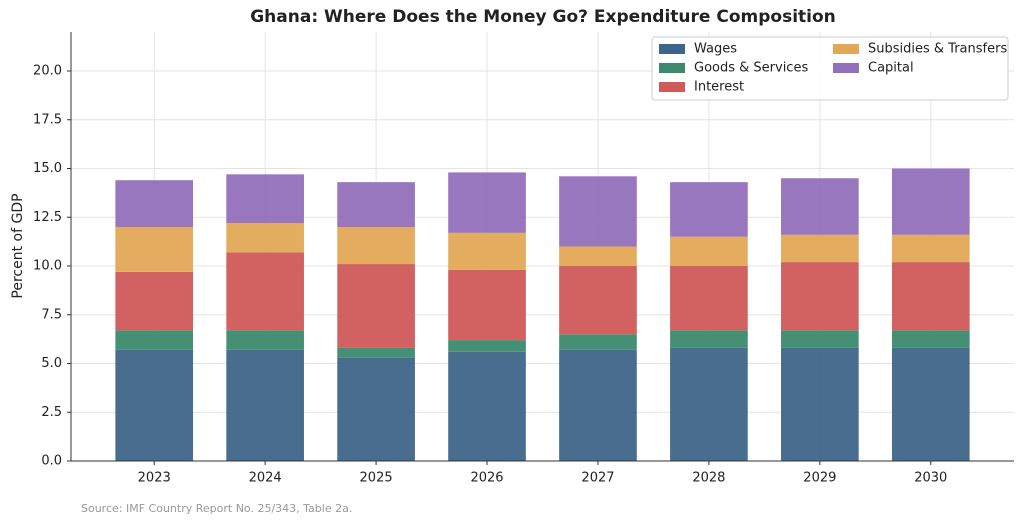  I want to click on legend-label: Interest, so click(719, 87).